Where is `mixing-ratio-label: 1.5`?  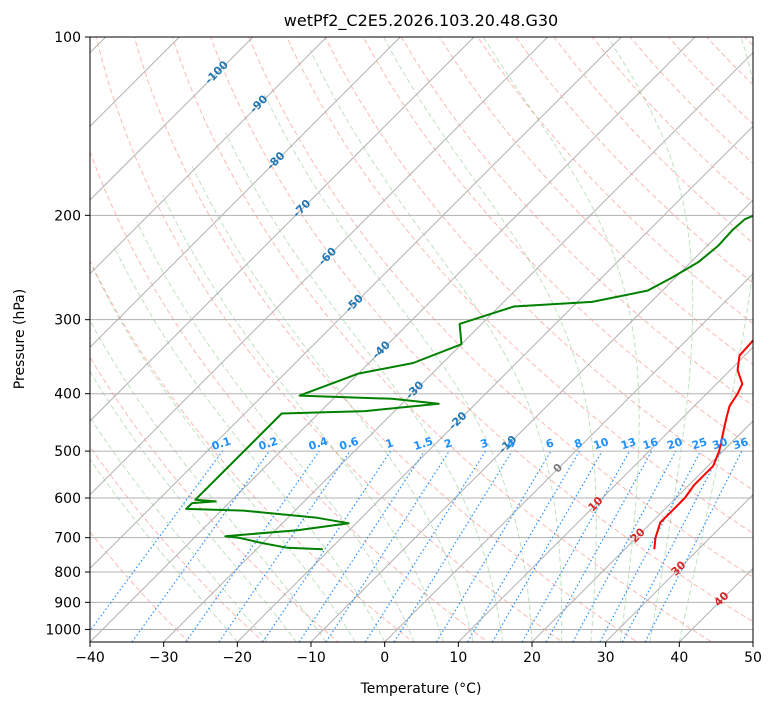
mixing-ratio-label: 1.5 is located at coordinates (423, 444).